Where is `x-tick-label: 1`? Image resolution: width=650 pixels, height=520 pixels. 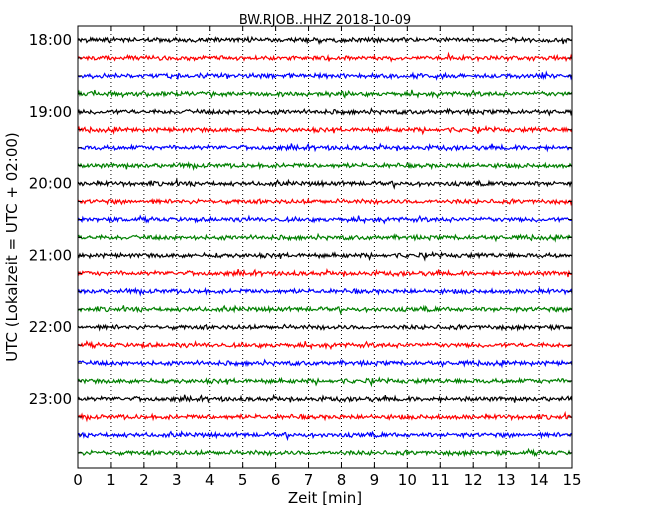
x-tick-label: 1 is located at coordinates (111, 480).